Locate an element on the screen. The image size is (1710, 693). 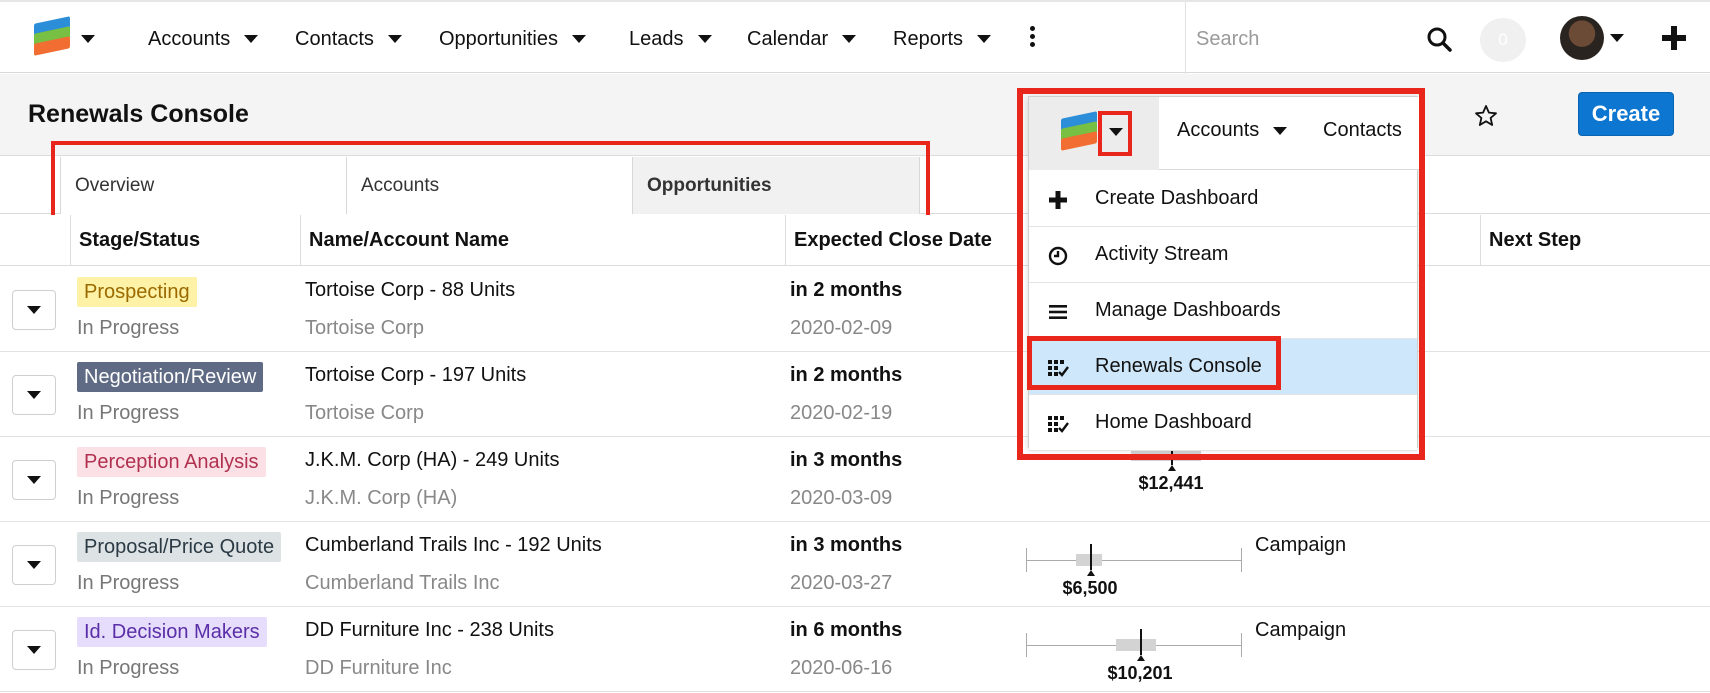
nav-item-leads: Leads is located at coordinates (670, 39).